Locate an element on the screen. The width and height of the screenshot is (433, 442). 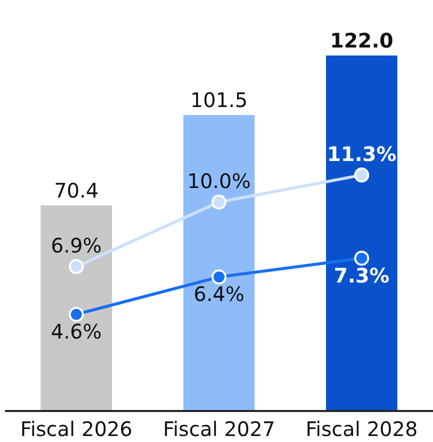
data-label: 4.6% is located at coordinates (76, 331).